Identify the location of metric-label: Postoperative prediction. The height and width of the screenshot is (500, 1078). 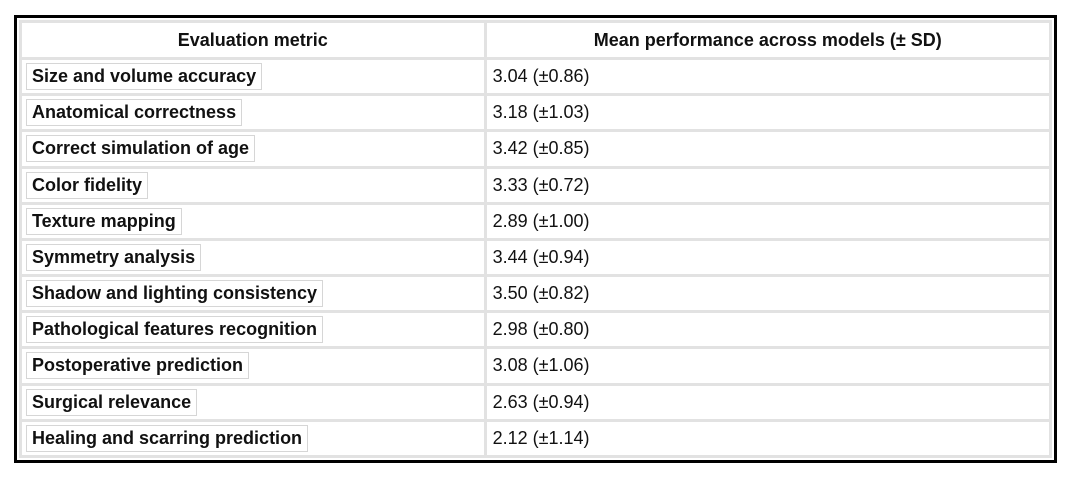
(138, 366).